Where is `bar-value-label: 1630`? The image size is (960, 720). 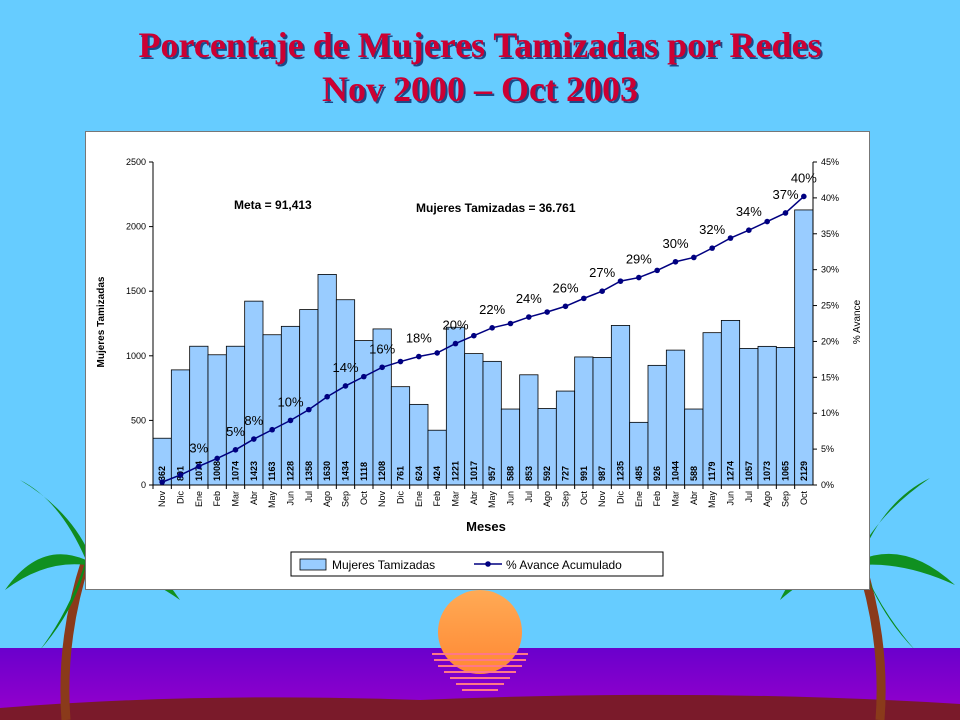 bar-value-label: 1630 is located at coordinates (327, 471).